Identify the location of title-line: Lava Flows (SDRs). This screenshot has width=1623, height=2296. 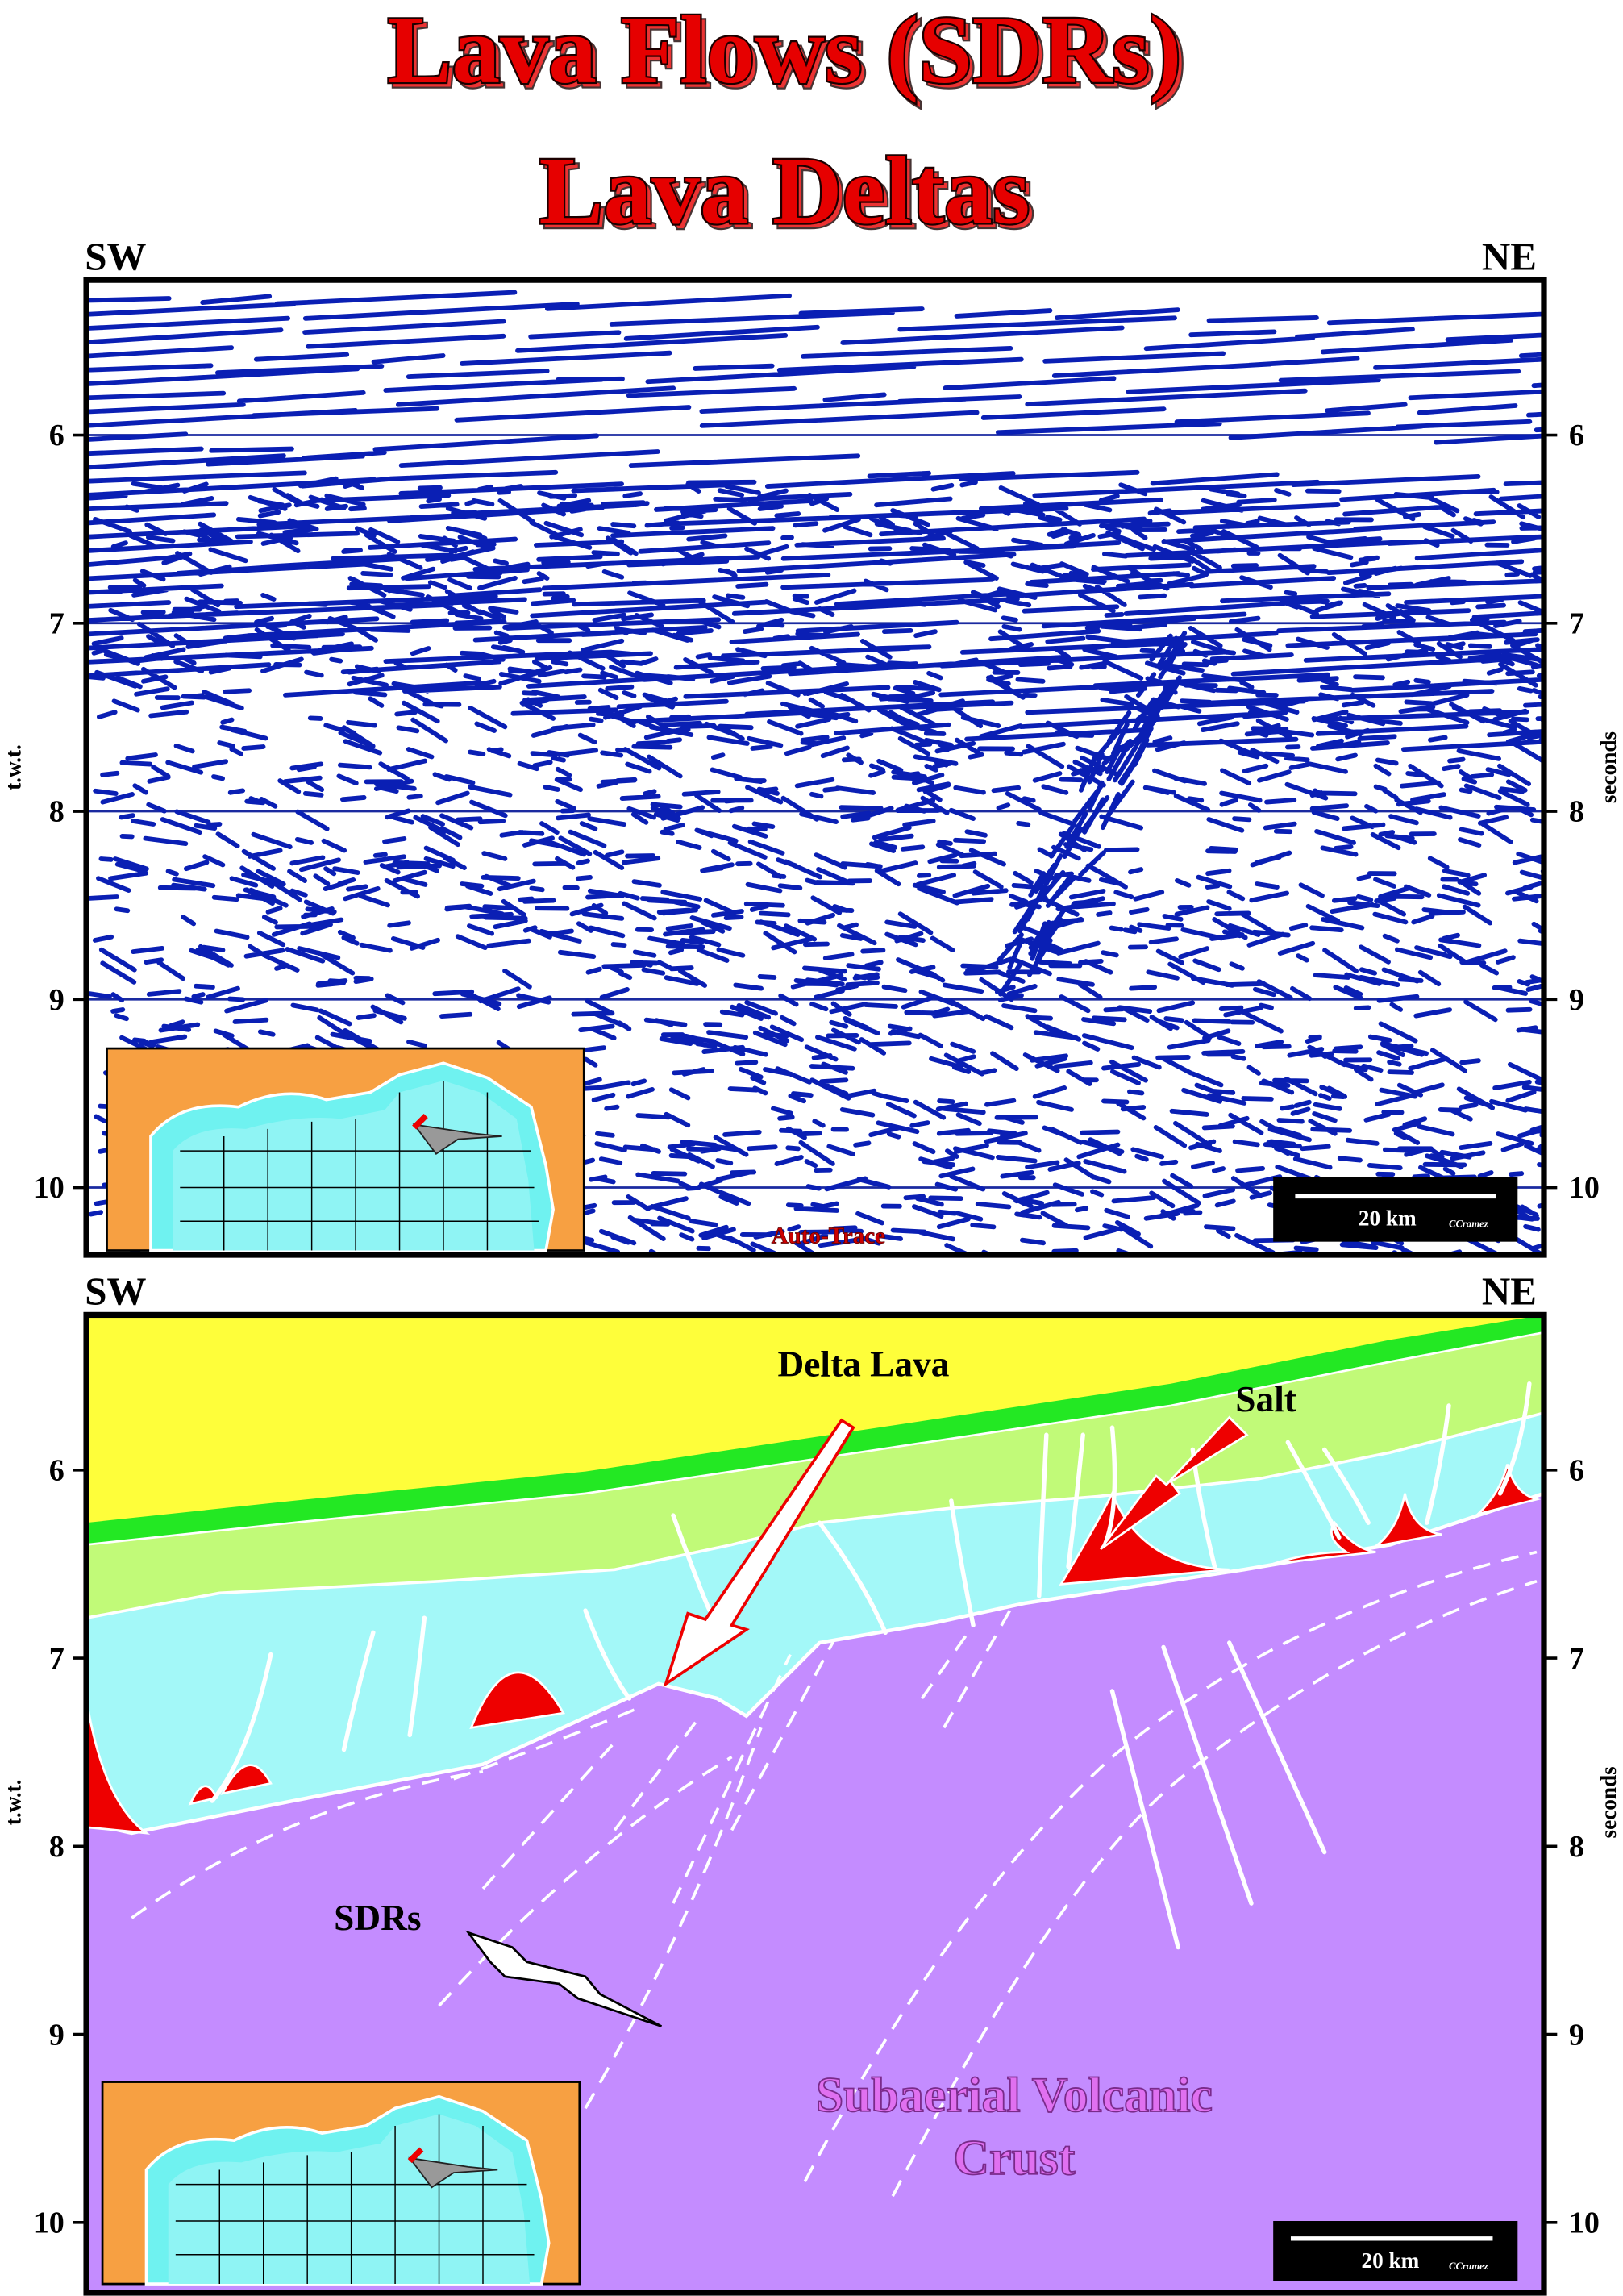
(784, 51).